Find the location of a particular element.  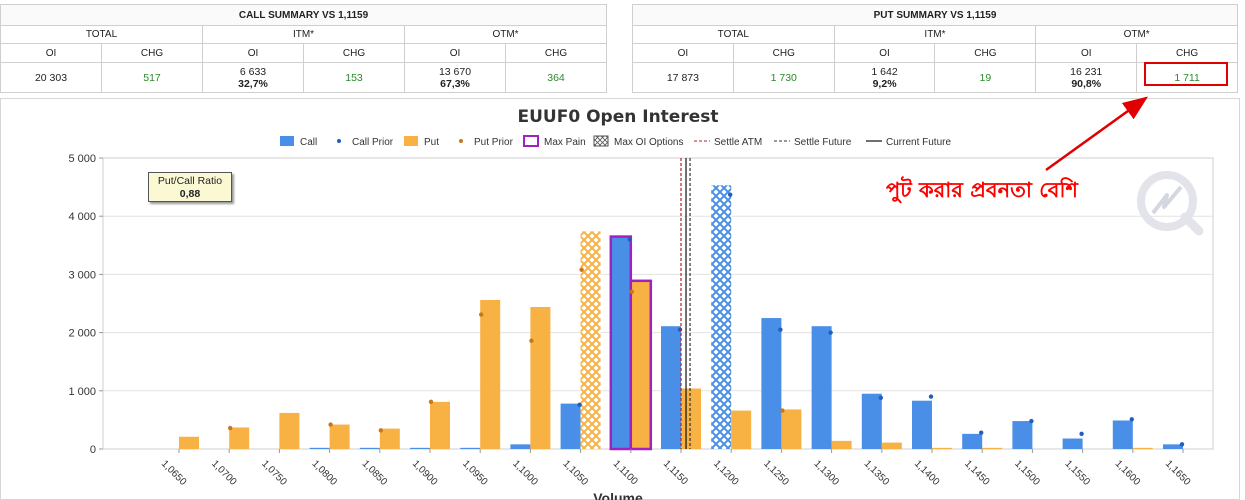

x-tick-label: 1,0700 is located at coordinates (224, 473).